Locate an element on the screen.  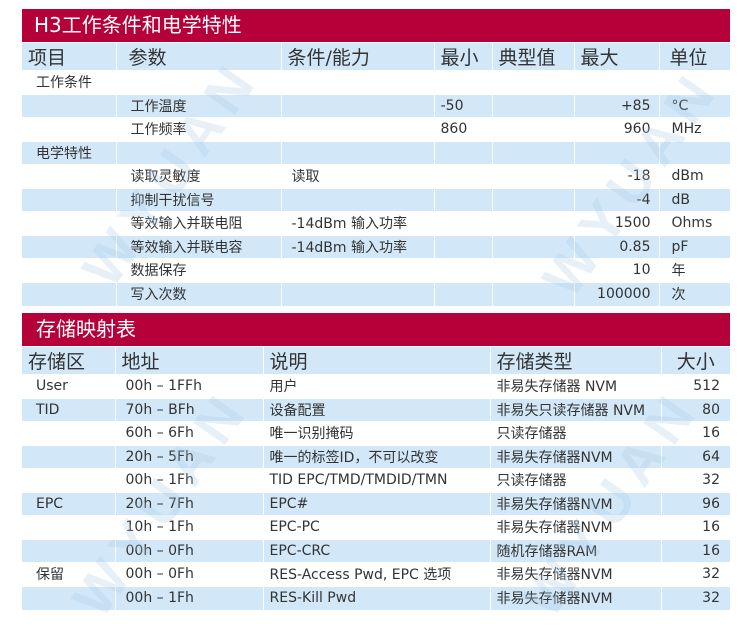
spec-max: -4 is located at coordinates (616, 200).